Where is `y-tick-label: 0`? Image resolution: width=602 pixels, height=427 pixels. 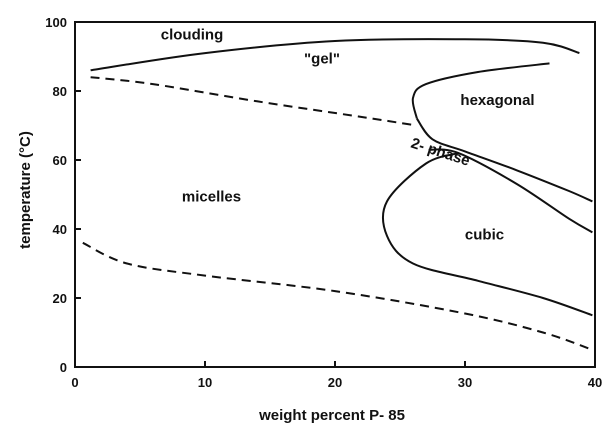 y-tick-label: 0 is located at coordinates (63, 367).